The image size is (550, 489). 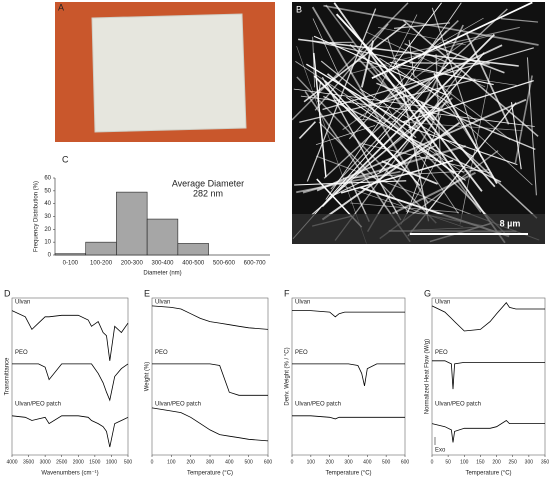 I want to click on y-axis-label: Weight (%), so click(x=148, y=377).